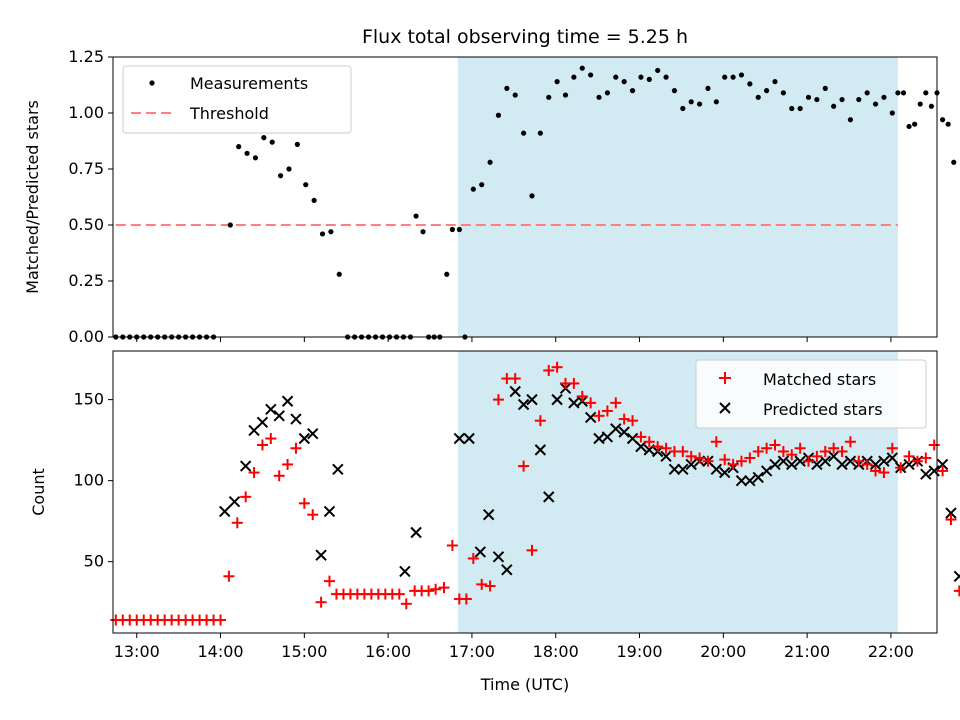 Image resolution: width=960 pixels, height=720 pixels. What do you see at coordinates (725, 378) in the screenshot?
I see `legend-matched-marker` at bounding box center [725, 378].